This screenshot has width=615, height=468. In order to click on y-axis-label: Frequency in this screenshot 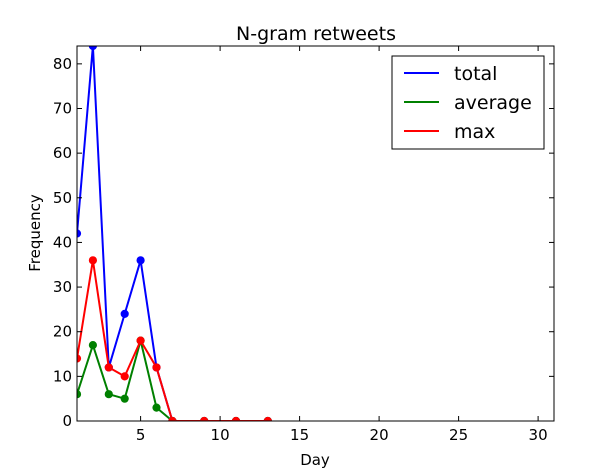, I will do `click(35, 233)`.